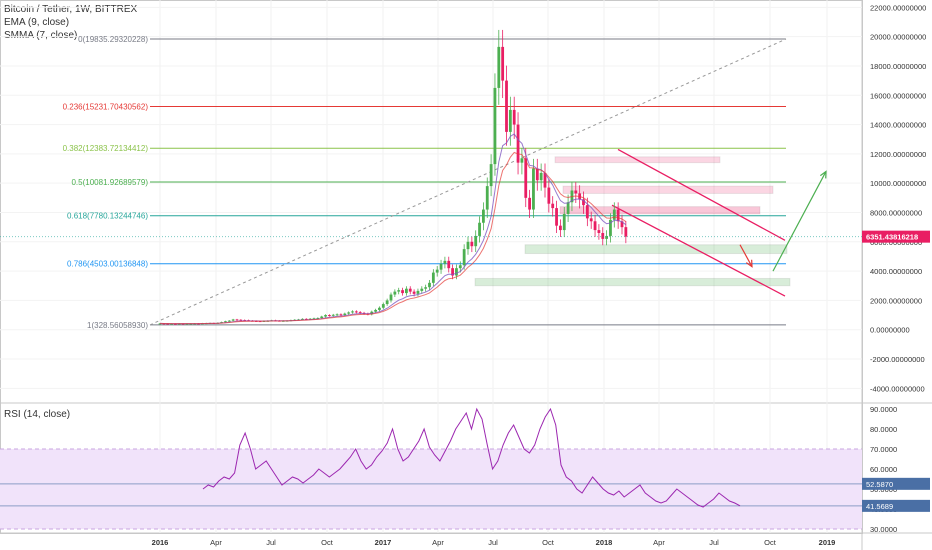 This screenshot has width=932, height=550. I want to click on y-tick-label: 20000.00000000, so click(898, 37).